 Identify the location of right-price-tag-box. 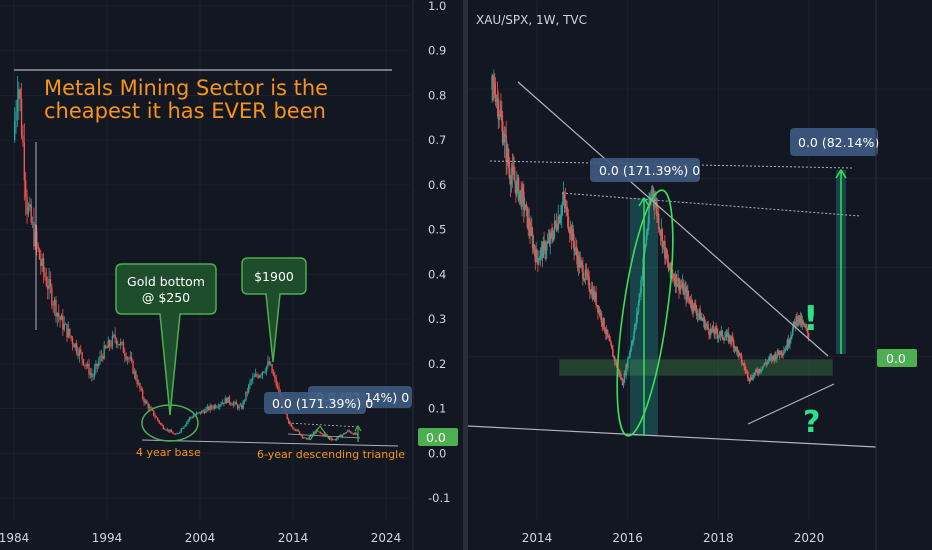
(897, 358).